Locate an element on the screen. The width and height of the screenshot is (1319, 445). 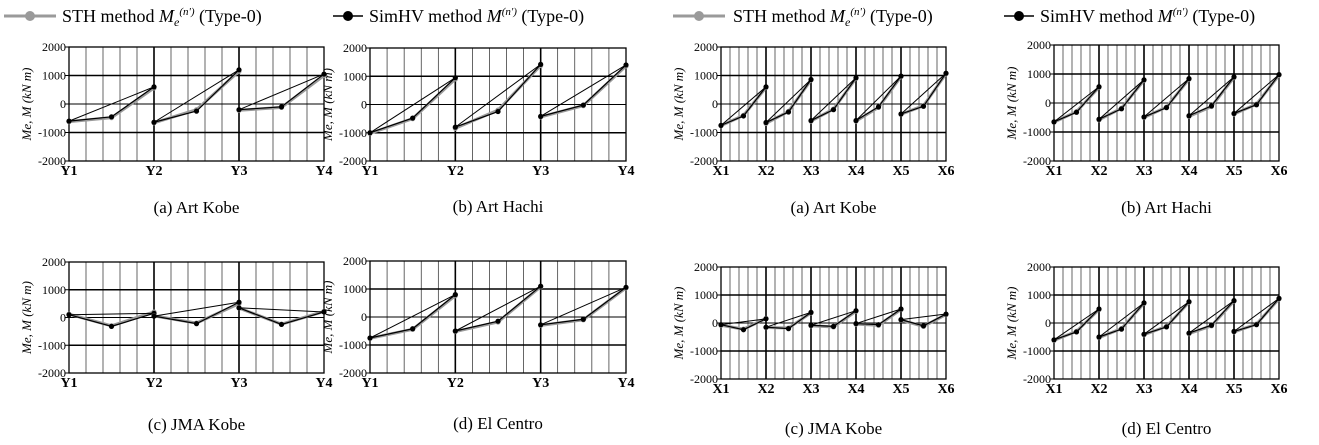
chart-caption: (d) El Centro is located at coordinates (1167, 428).